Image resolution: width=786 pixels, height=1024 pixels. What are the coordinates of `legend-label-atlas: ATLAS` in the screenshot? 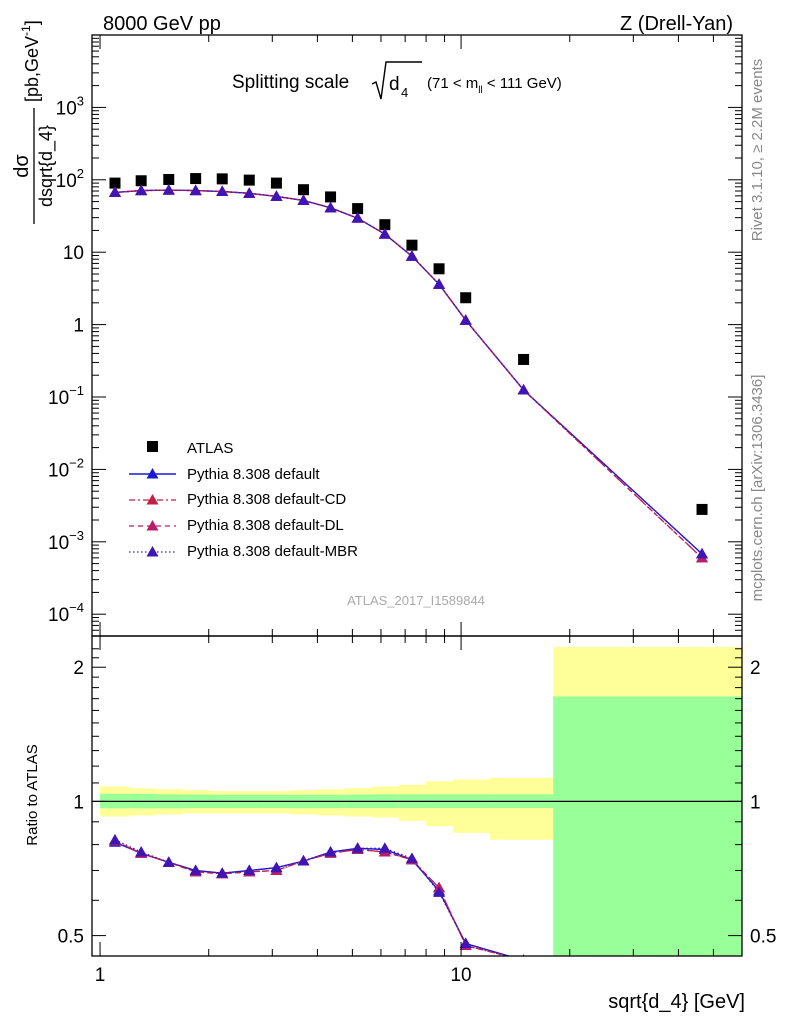 It's located at (210, 448).